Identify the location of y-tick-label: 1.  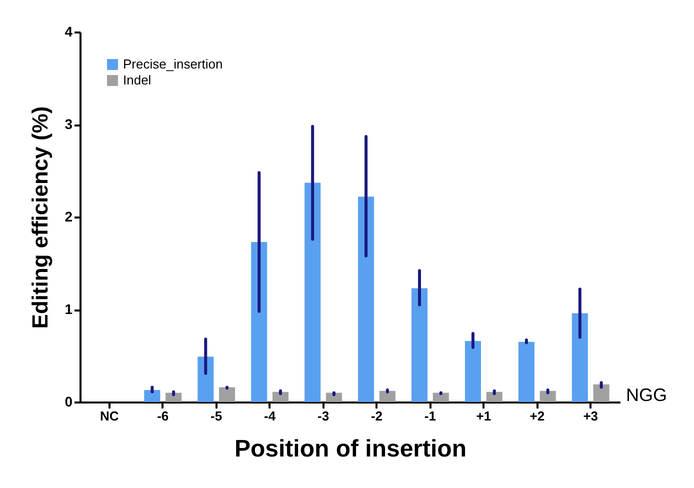
(68, 309).